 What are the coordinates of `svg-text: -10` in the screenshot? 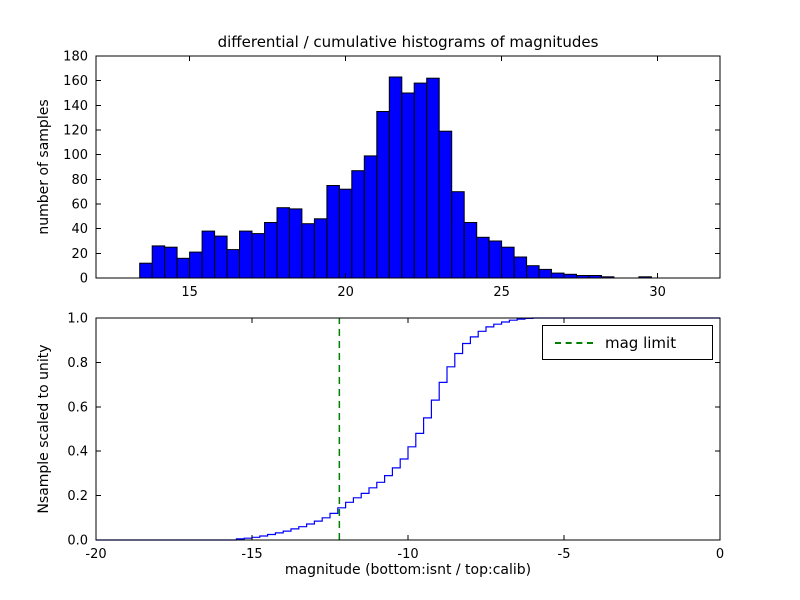 It's located at (407, 554).